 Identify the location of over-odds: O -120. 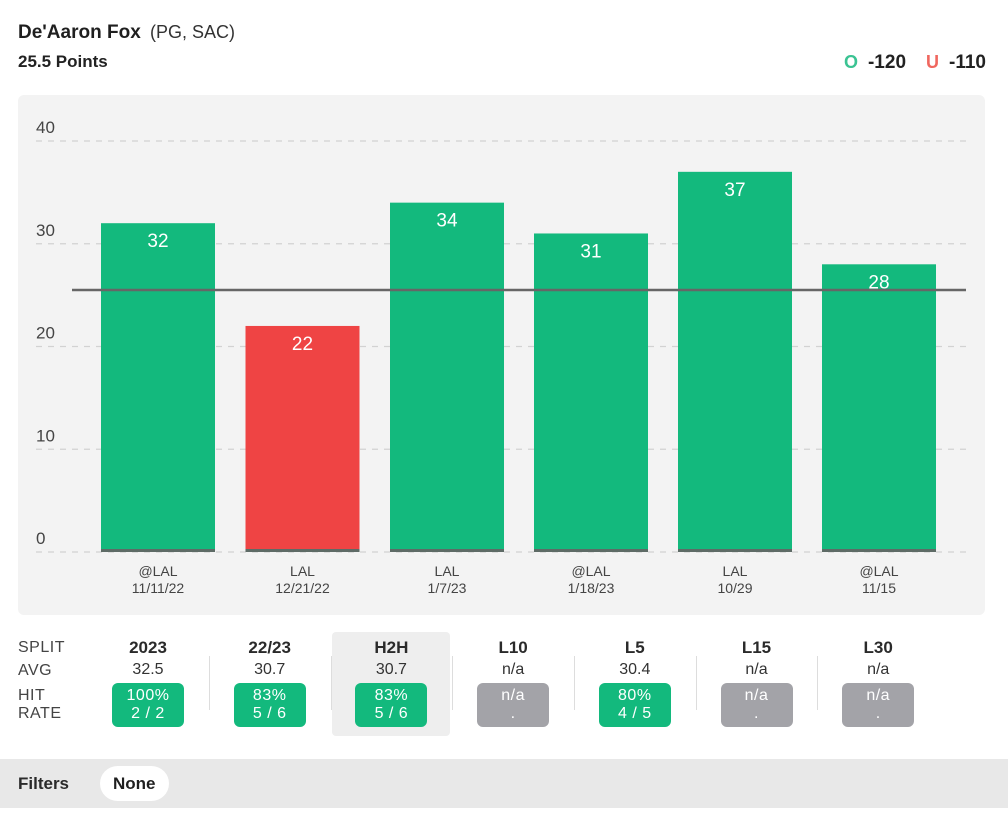
(875, 63).